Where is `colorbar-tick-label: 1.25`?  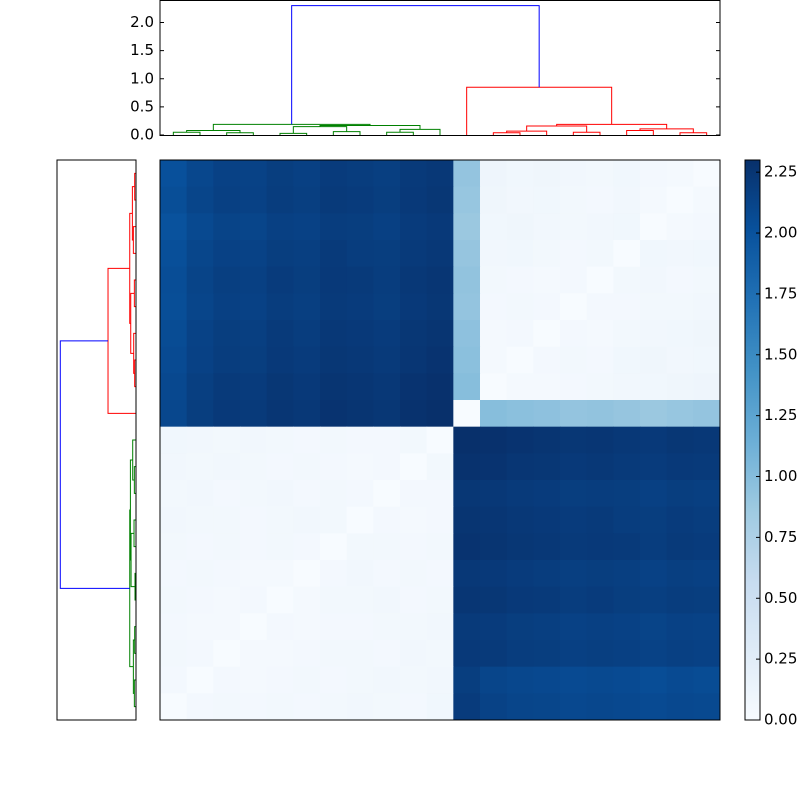 colorbar-tick-label: 1.25 is located at coordinates (780, 415).